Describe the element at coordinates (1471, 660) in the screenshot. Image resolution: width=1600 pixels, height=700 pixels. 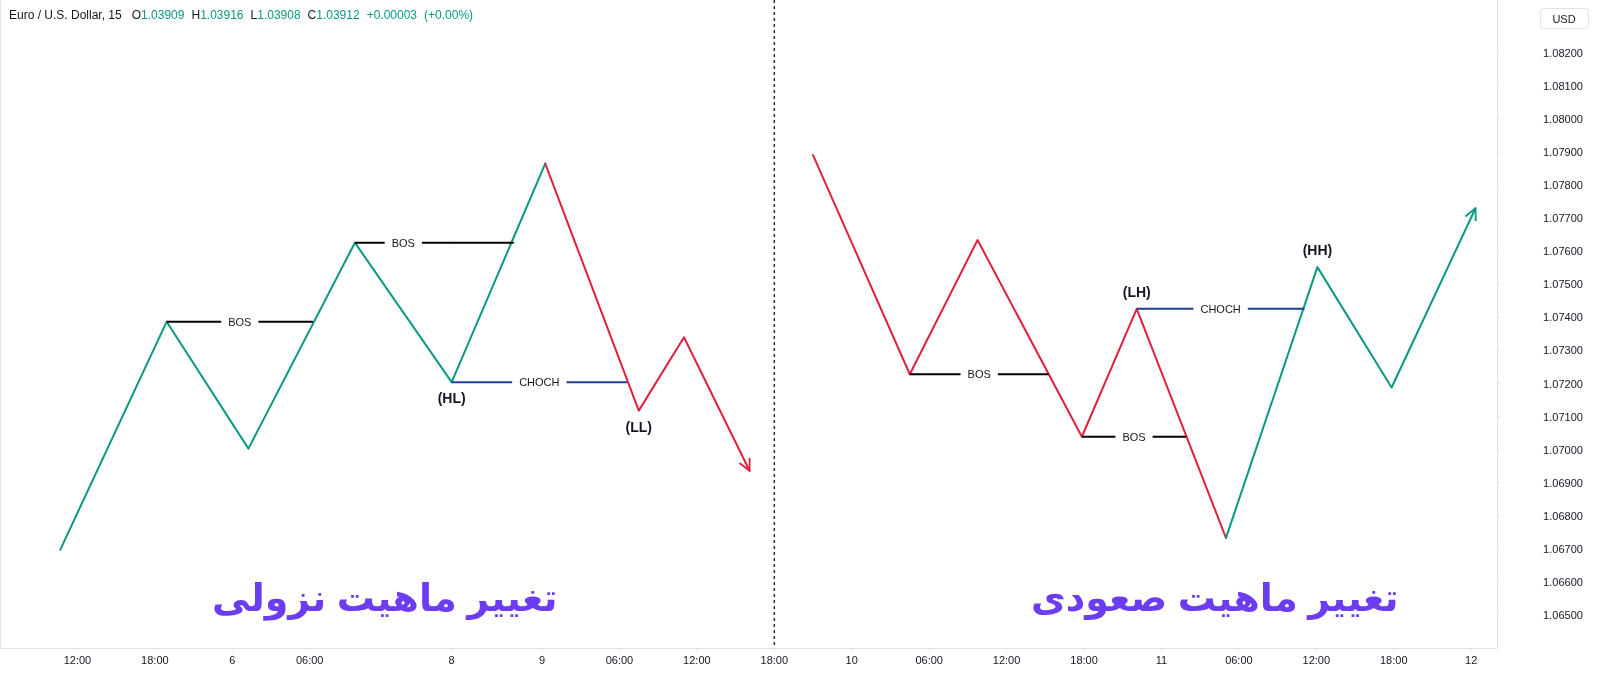
I see `x-tick-label: 12` at that location.